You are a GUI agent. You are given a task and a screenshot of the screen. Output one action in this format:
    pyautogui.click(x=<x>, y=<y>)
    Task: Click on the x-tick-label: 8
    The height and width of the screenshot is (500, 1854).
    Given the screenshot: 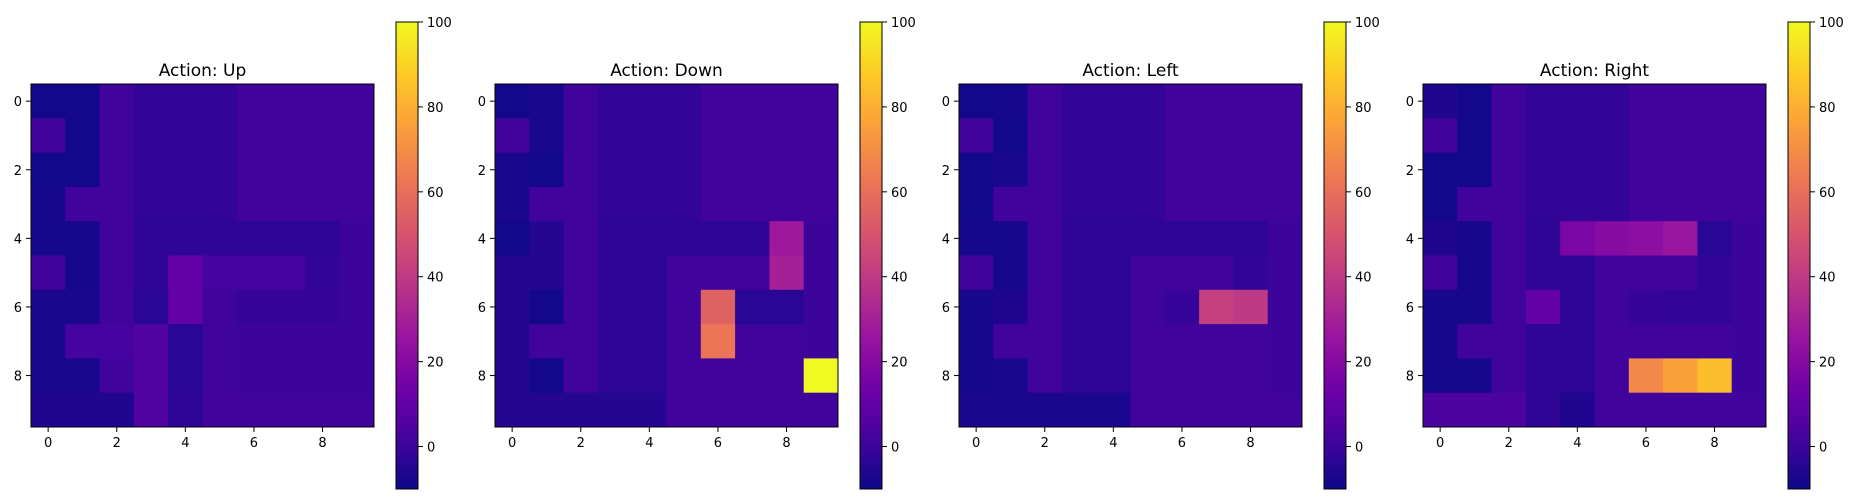 What is the action you would take?
    pyautogui.click(x=1250, y=443)
    